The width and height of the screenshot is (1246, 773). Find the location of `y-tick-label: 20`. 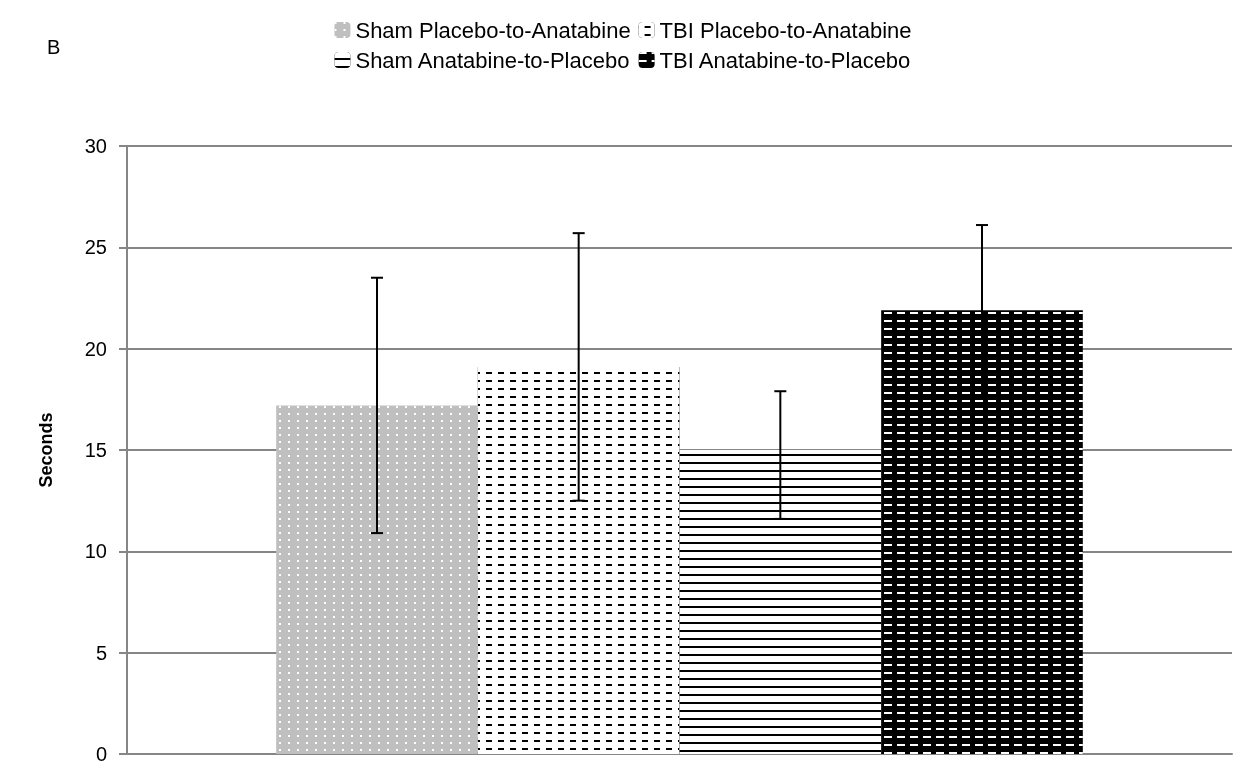

y-tick-label: 20 is located at coordinates (95, 348).